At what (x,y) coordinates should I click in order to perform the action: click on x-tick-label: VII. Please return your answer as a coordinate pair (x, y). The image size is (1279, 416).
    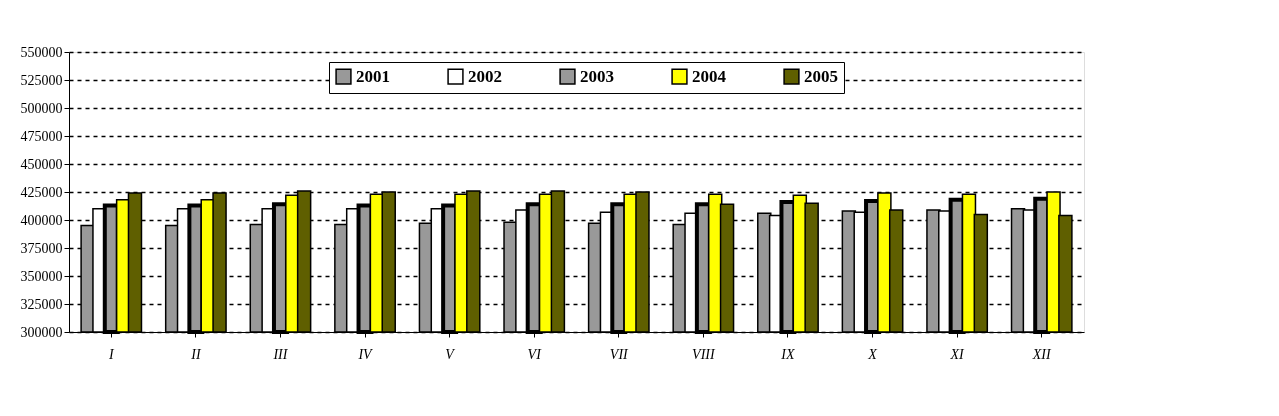
    Looking at the image, I should click on (619, 354).